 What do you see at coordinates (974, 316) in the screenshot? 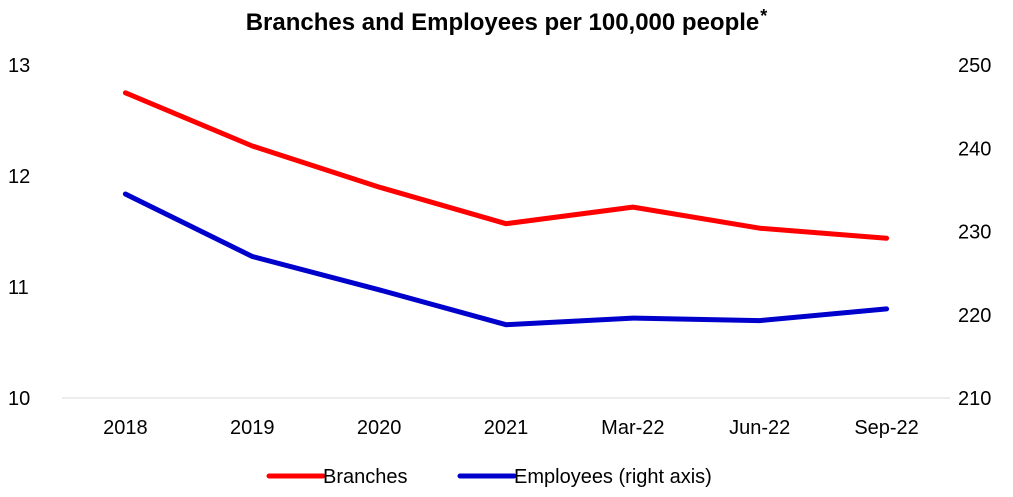
I see `right-y-tick-label: 220` at bounding box center [974, 316].